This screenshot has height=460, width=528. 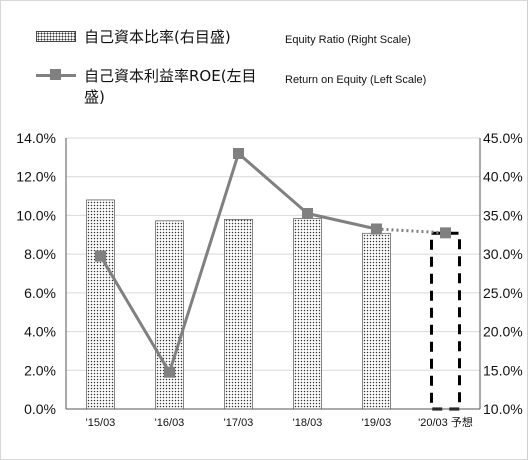 I want to click on legend-swatch-roe-marker, so click(x=55, y=74).